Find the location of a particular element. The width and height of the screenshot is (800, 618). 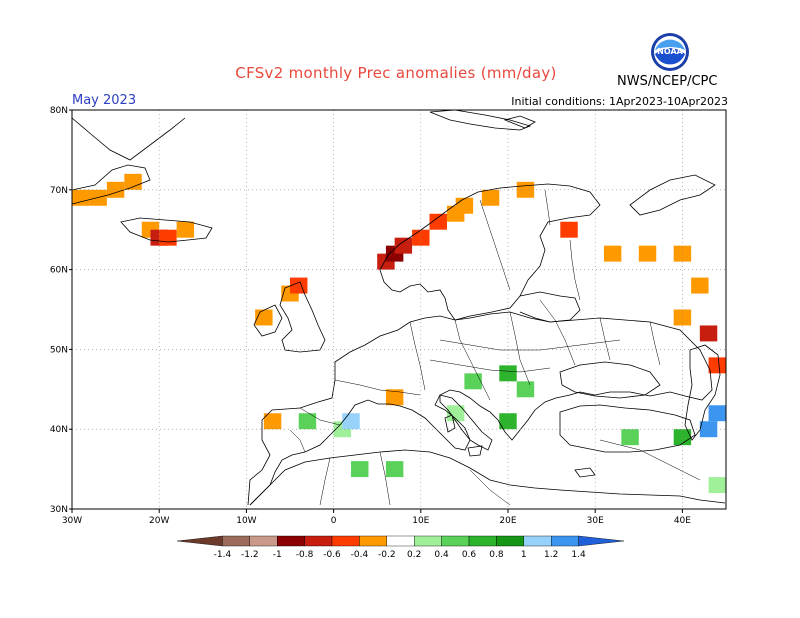

lat-tick-label: 30N is located at coordinates (59, 510).